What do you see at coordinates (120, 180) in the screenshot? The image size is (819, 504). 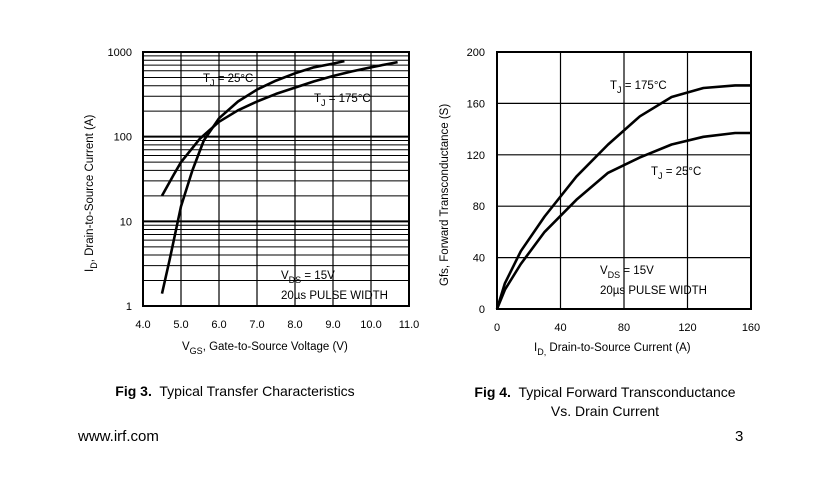 I see `fig3-y-tick-labels: 1 10 100 1000` at bounding box center [120, 180].